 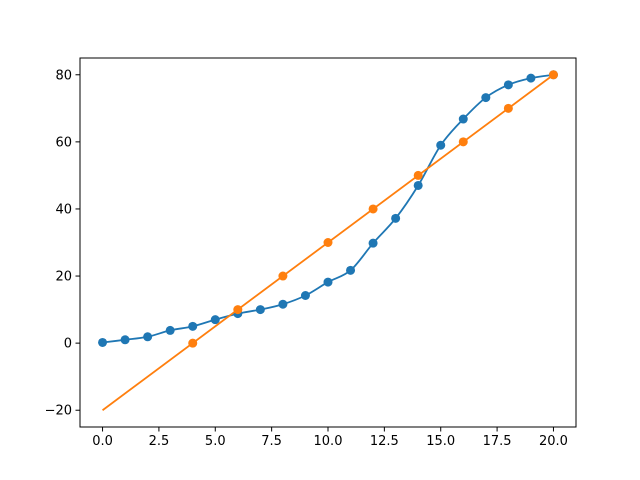 What do you see at coordinates (68, 344) in the screenshot?
I see `y-tick-label: 0` at bounding box center [68, 344].